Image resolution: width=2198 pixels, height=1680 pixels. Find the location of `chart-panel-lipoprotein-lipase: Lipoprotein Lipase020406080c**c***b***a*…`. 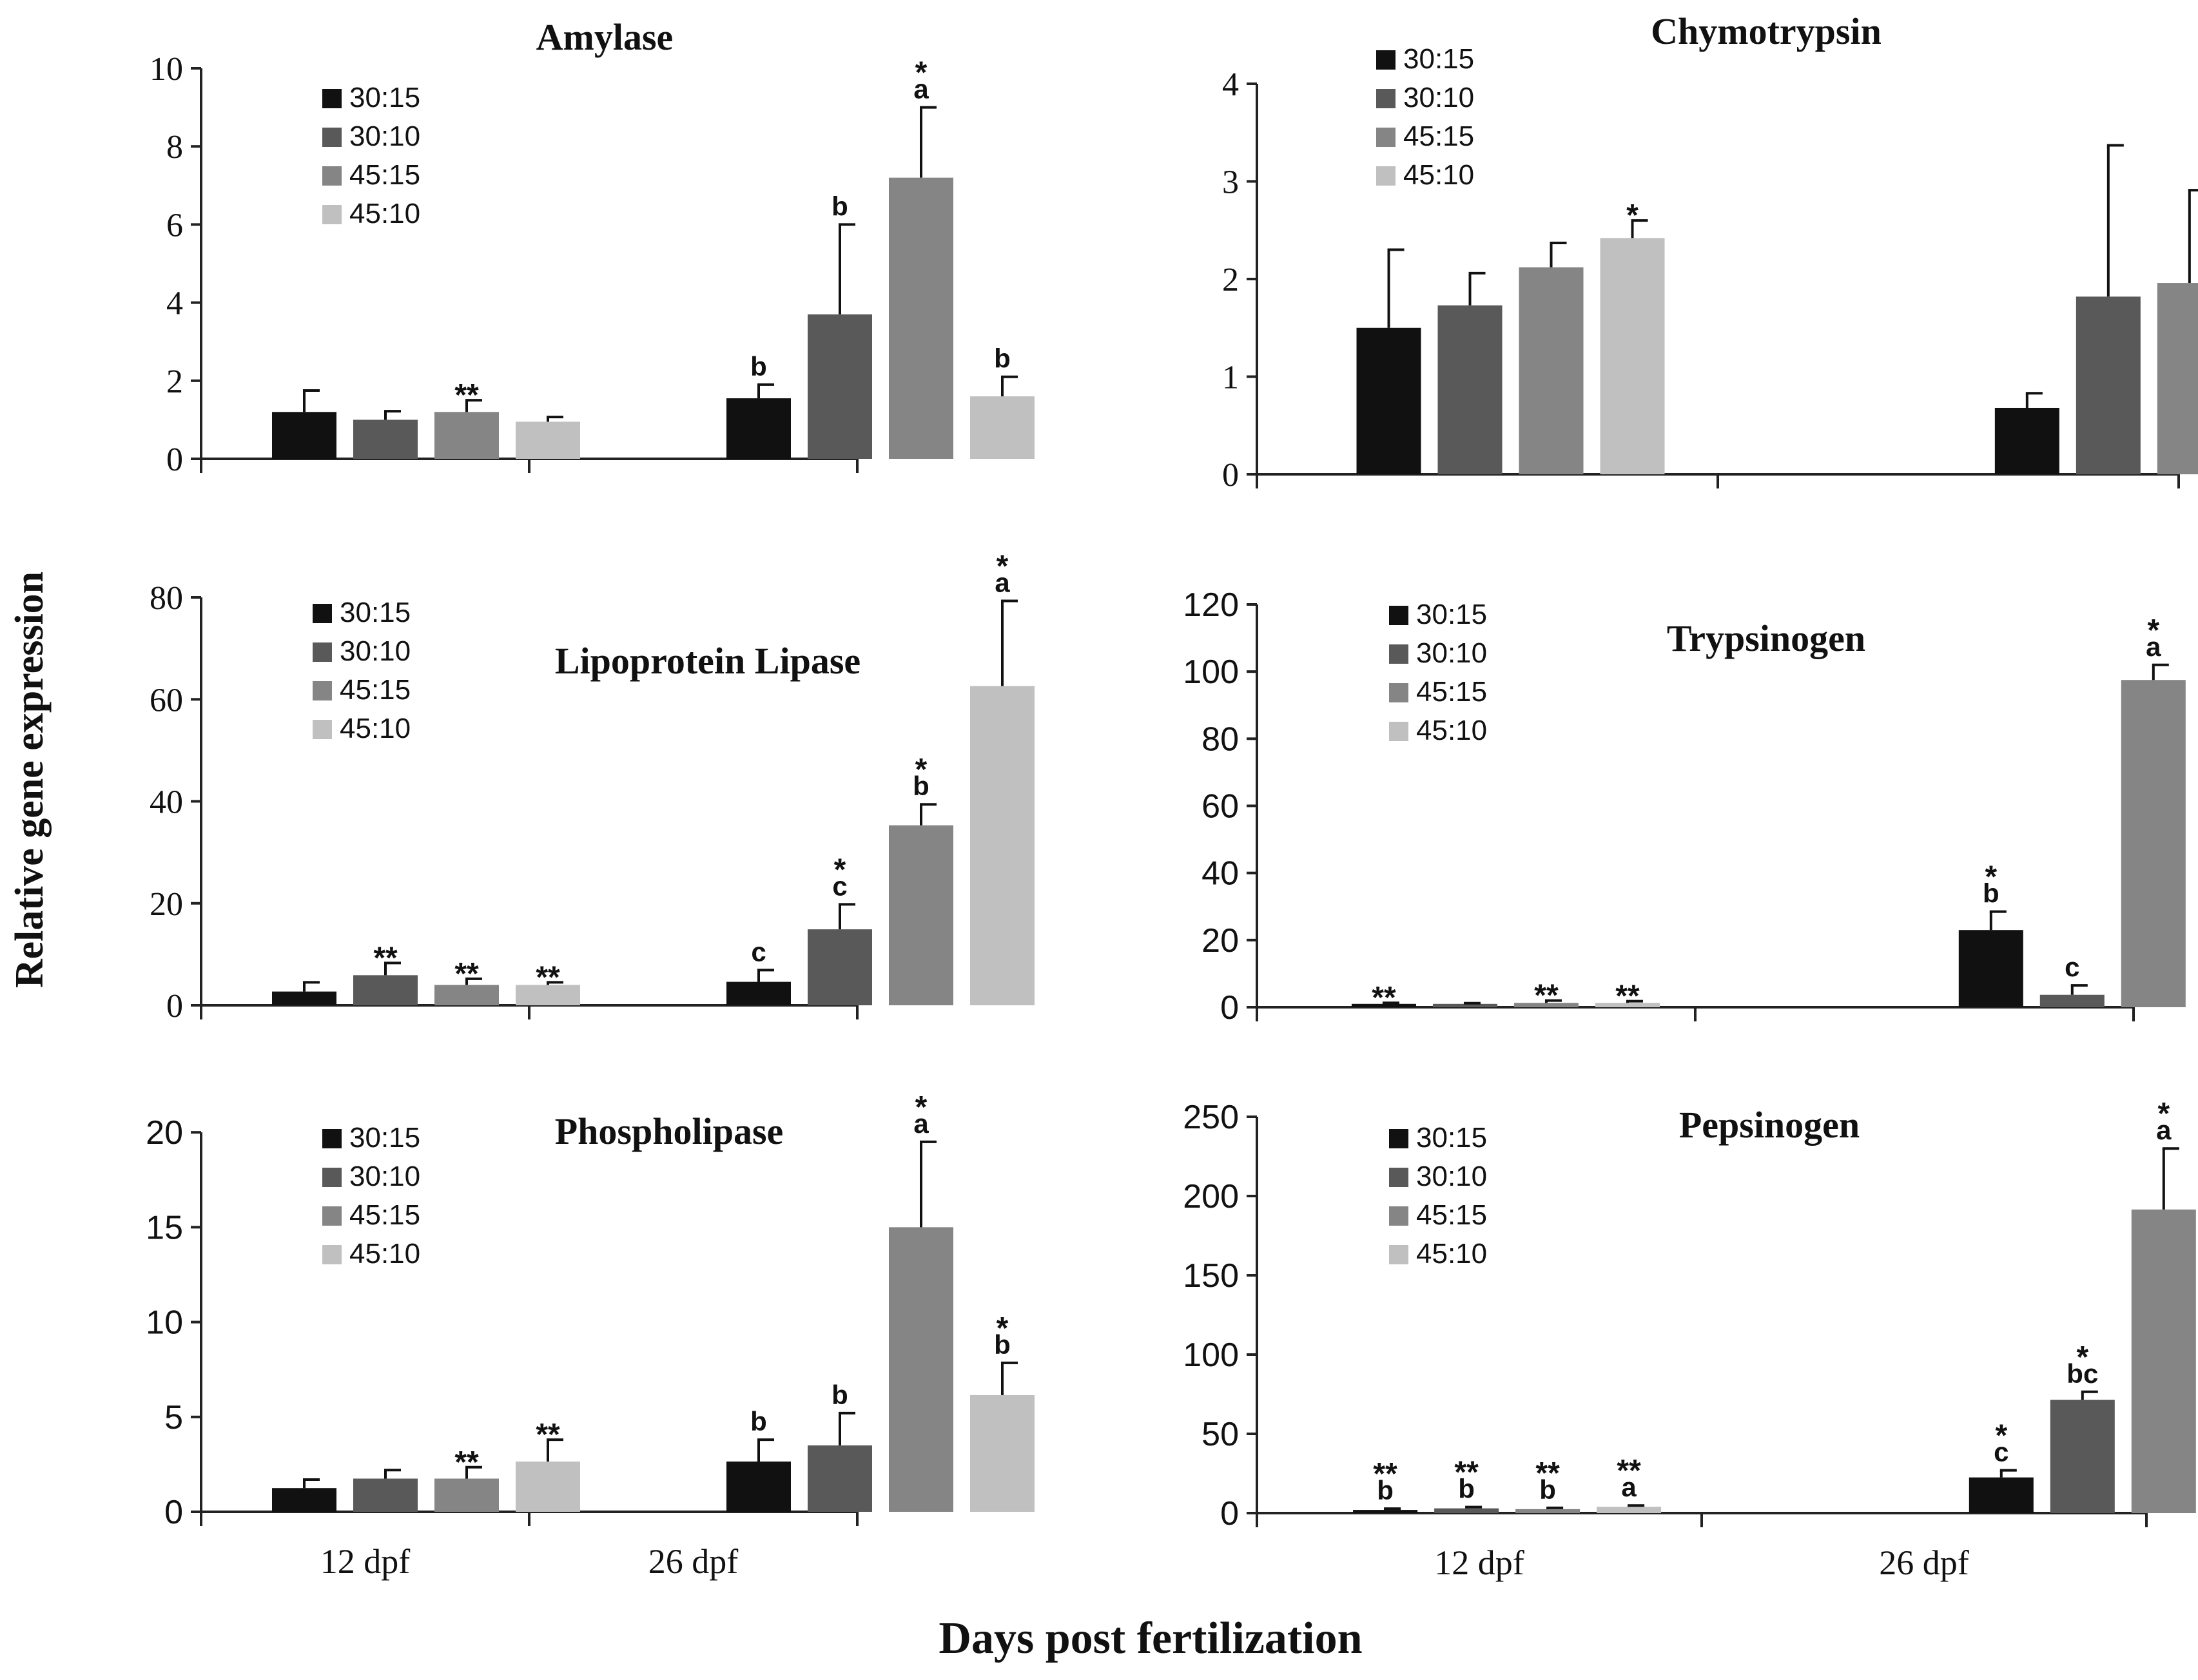

chart-panel-lipoprotein-lipase: Lipoprotein Lipase020406080c**c***b***a*… is located at coordinates (592, 788).